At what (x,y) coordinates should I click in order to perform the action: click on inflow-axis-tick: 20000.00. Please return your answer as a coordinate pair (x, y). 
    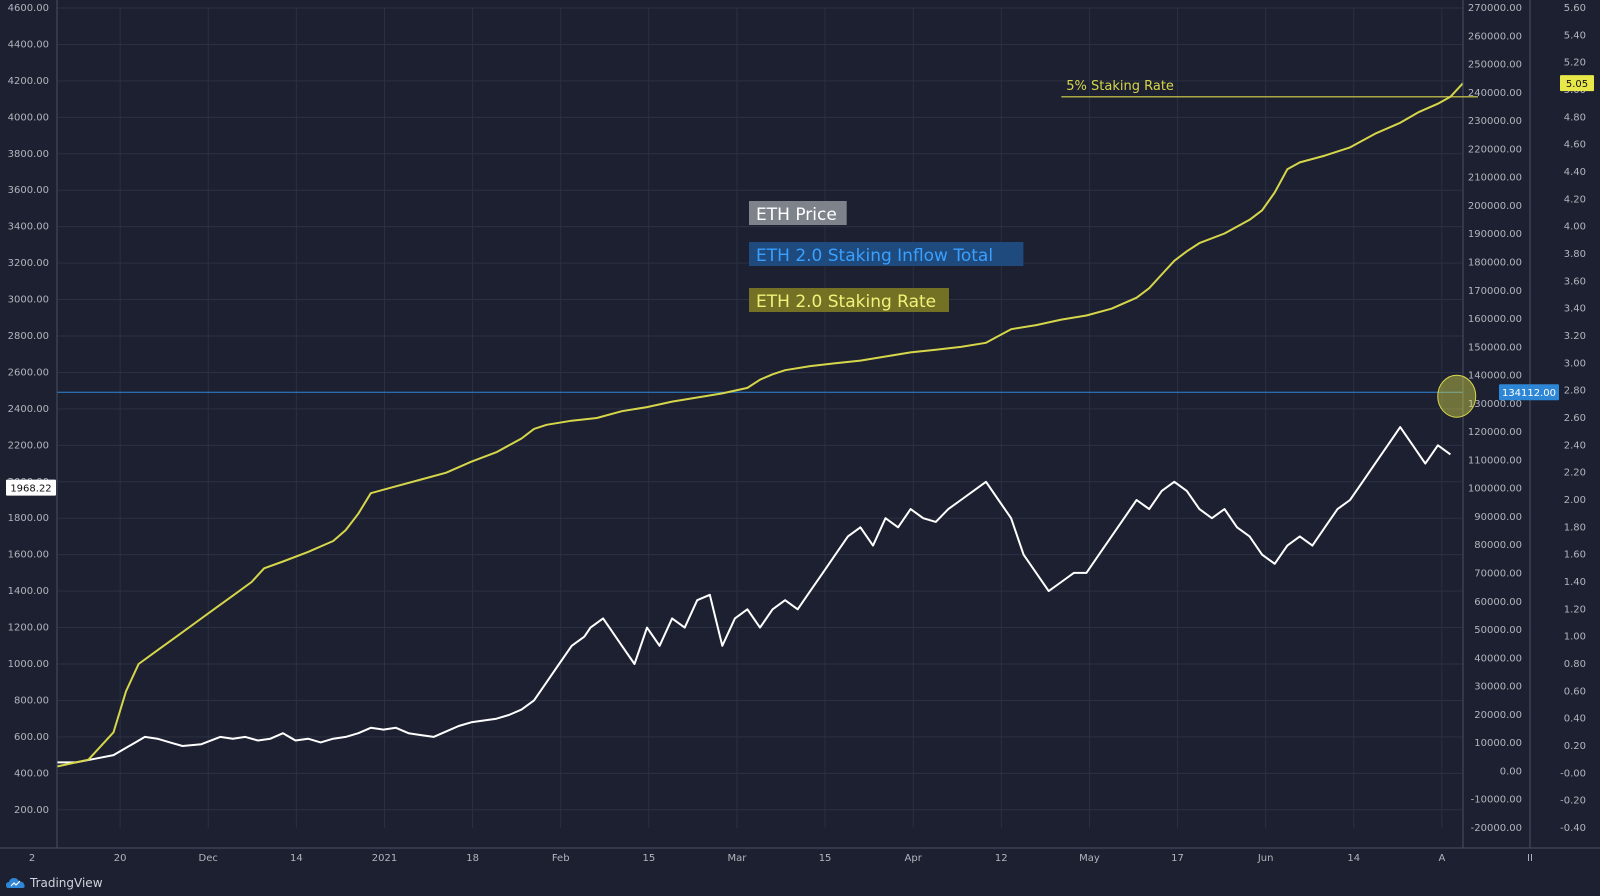
    Looking at the image, I should click on (1498, 715).